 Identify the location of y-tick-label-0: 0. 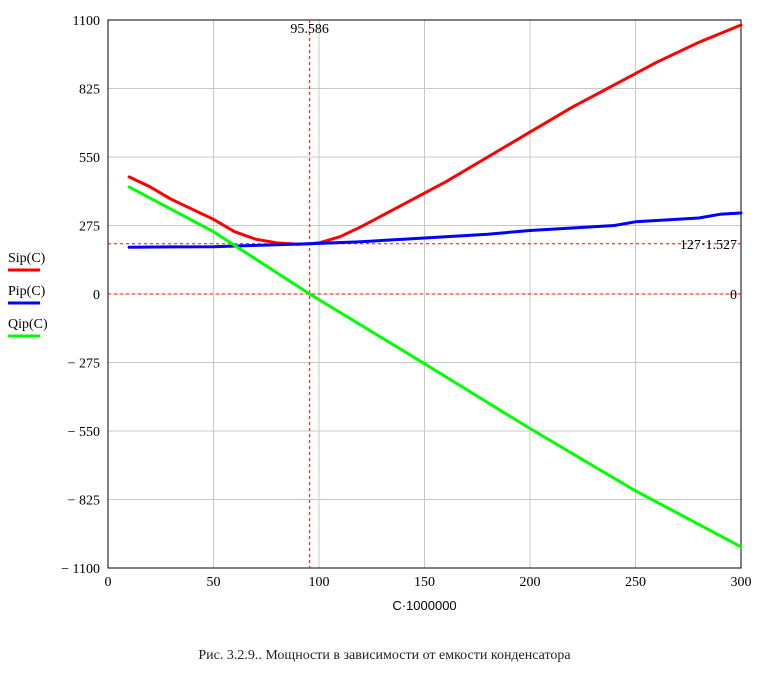
(96, 295).